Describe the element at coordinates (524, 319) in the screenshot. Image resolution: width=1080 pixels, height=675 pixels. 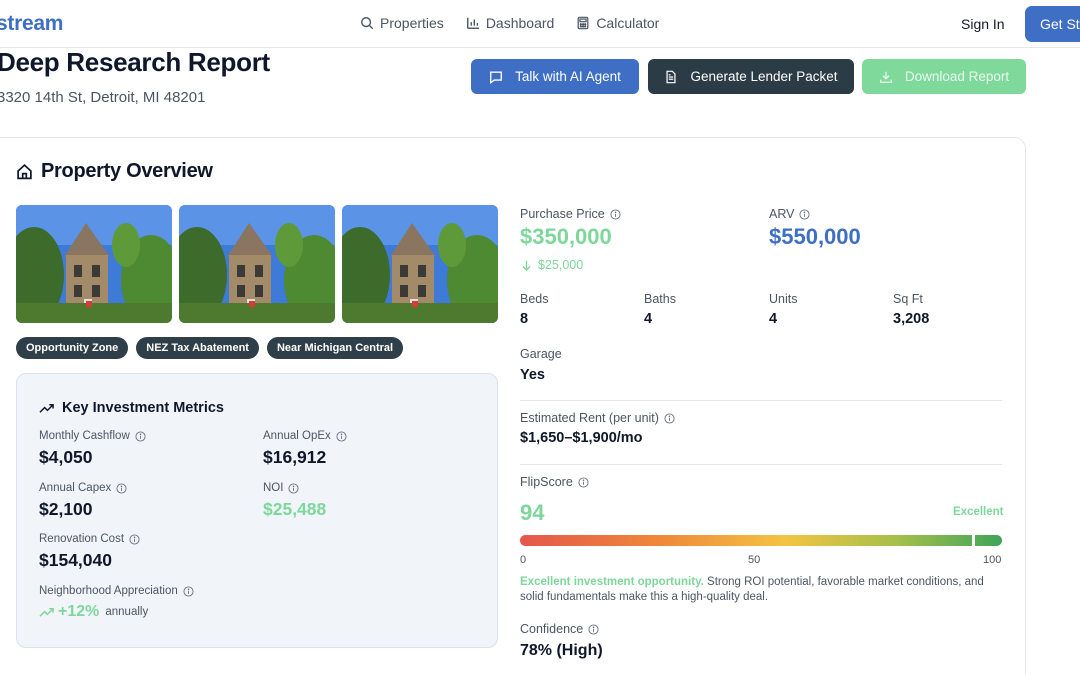
I see `beds-value: 8` at that location.